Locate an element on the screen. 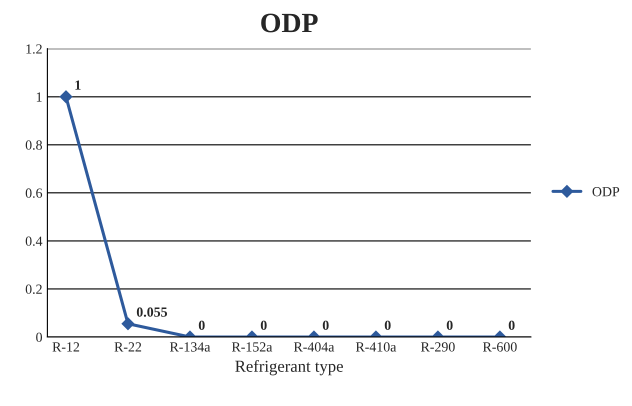 The height and width of the screenshot is (406, 632). x-tick-label: R-600 is located at coordinates (499, 347).